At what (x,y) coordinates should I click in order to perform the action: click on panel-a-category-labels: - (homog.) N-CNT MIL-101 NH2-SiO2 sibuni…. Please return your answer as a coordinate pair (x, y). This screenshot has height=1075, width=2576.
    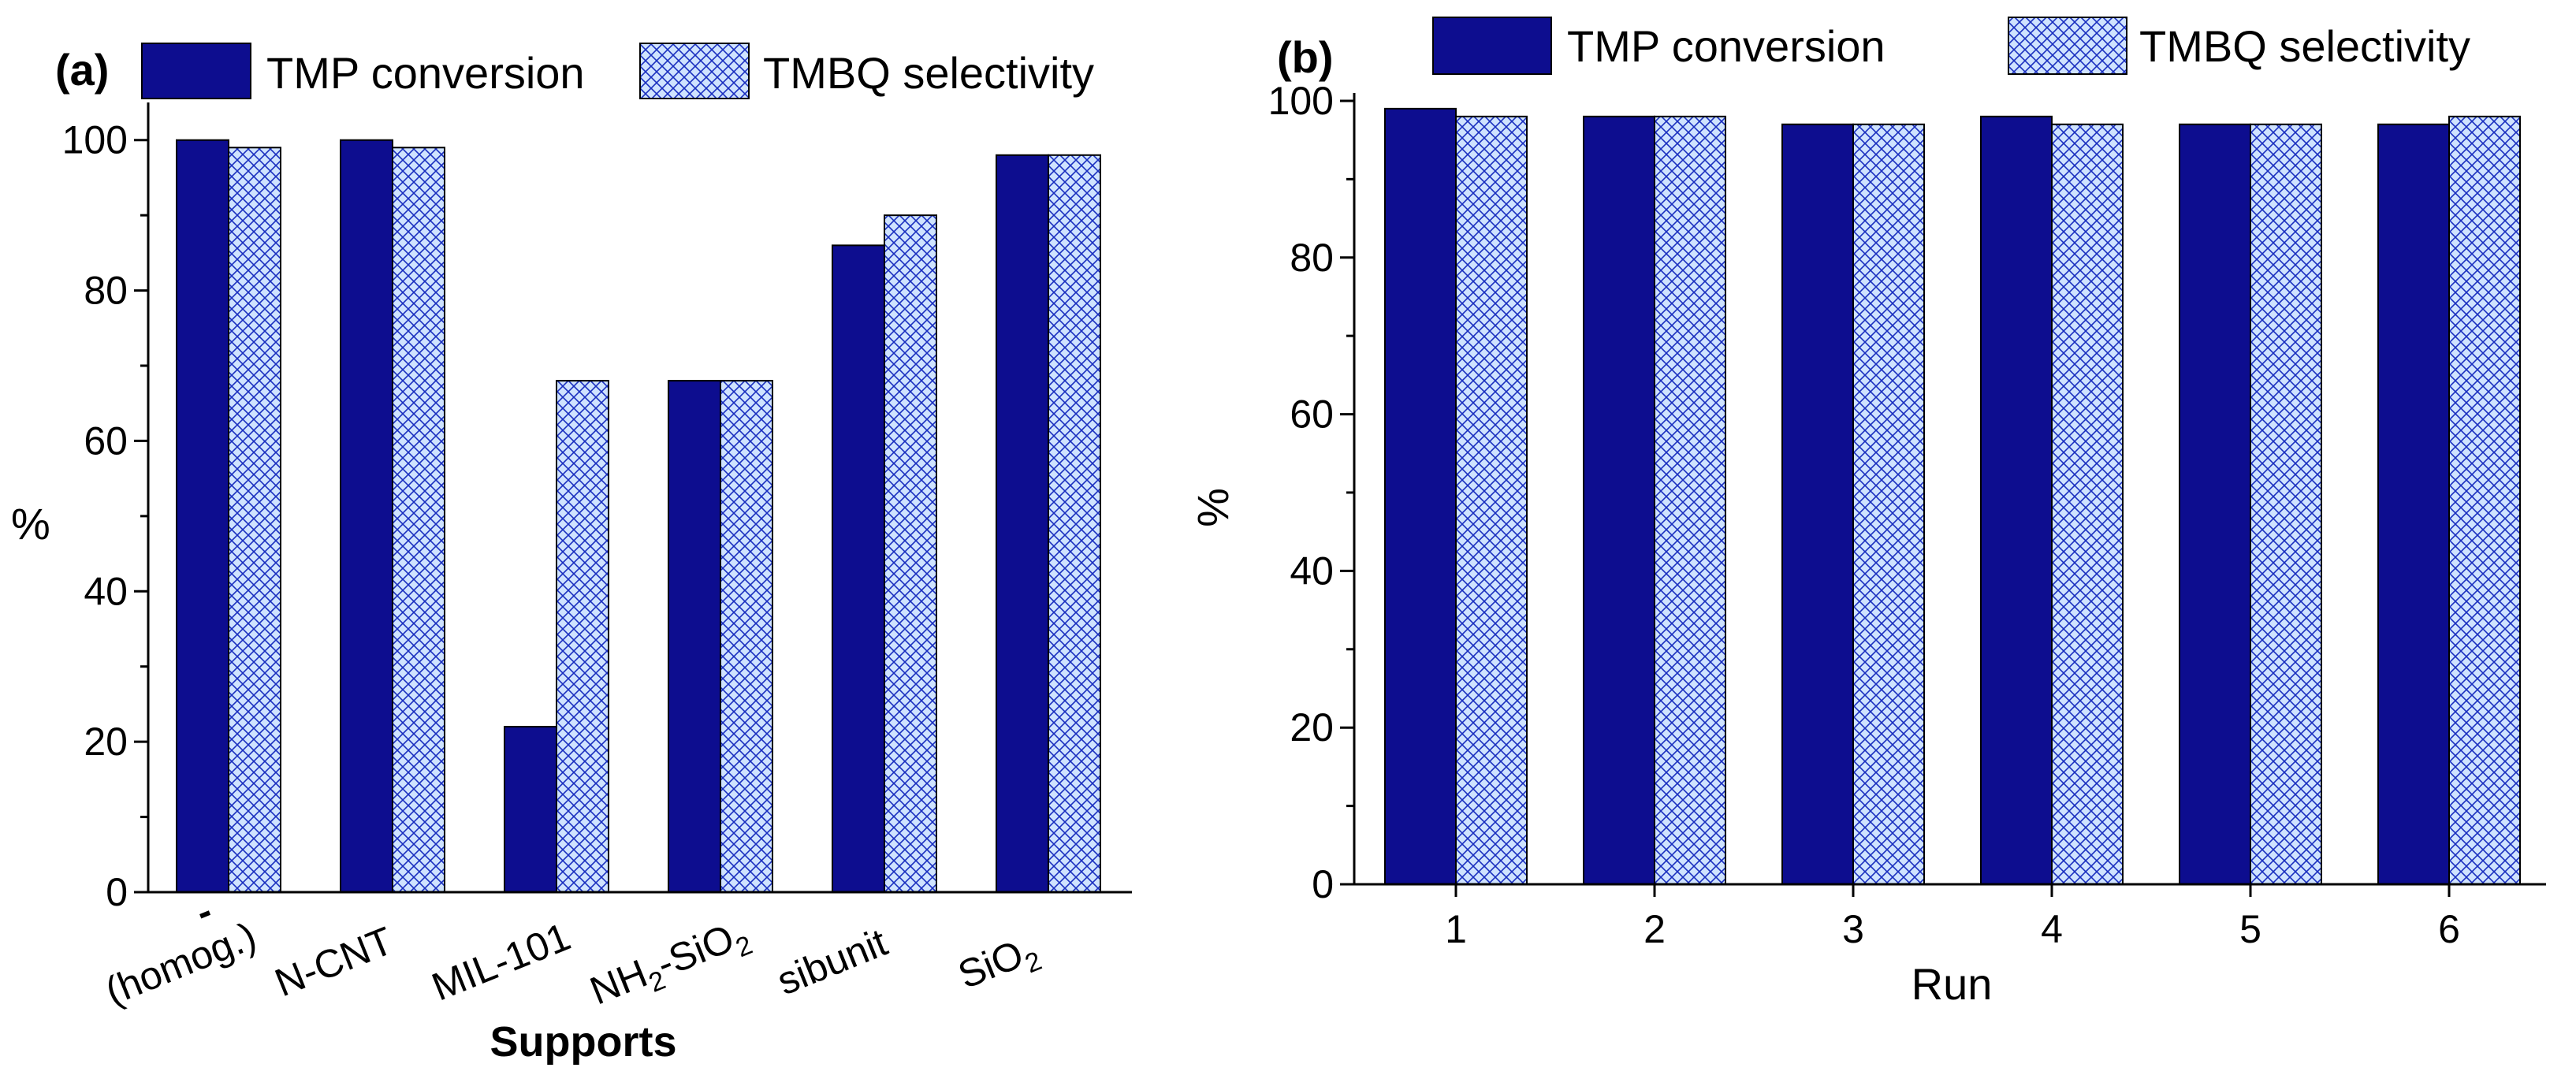
    Looking at the image, I should click on (572, 954).